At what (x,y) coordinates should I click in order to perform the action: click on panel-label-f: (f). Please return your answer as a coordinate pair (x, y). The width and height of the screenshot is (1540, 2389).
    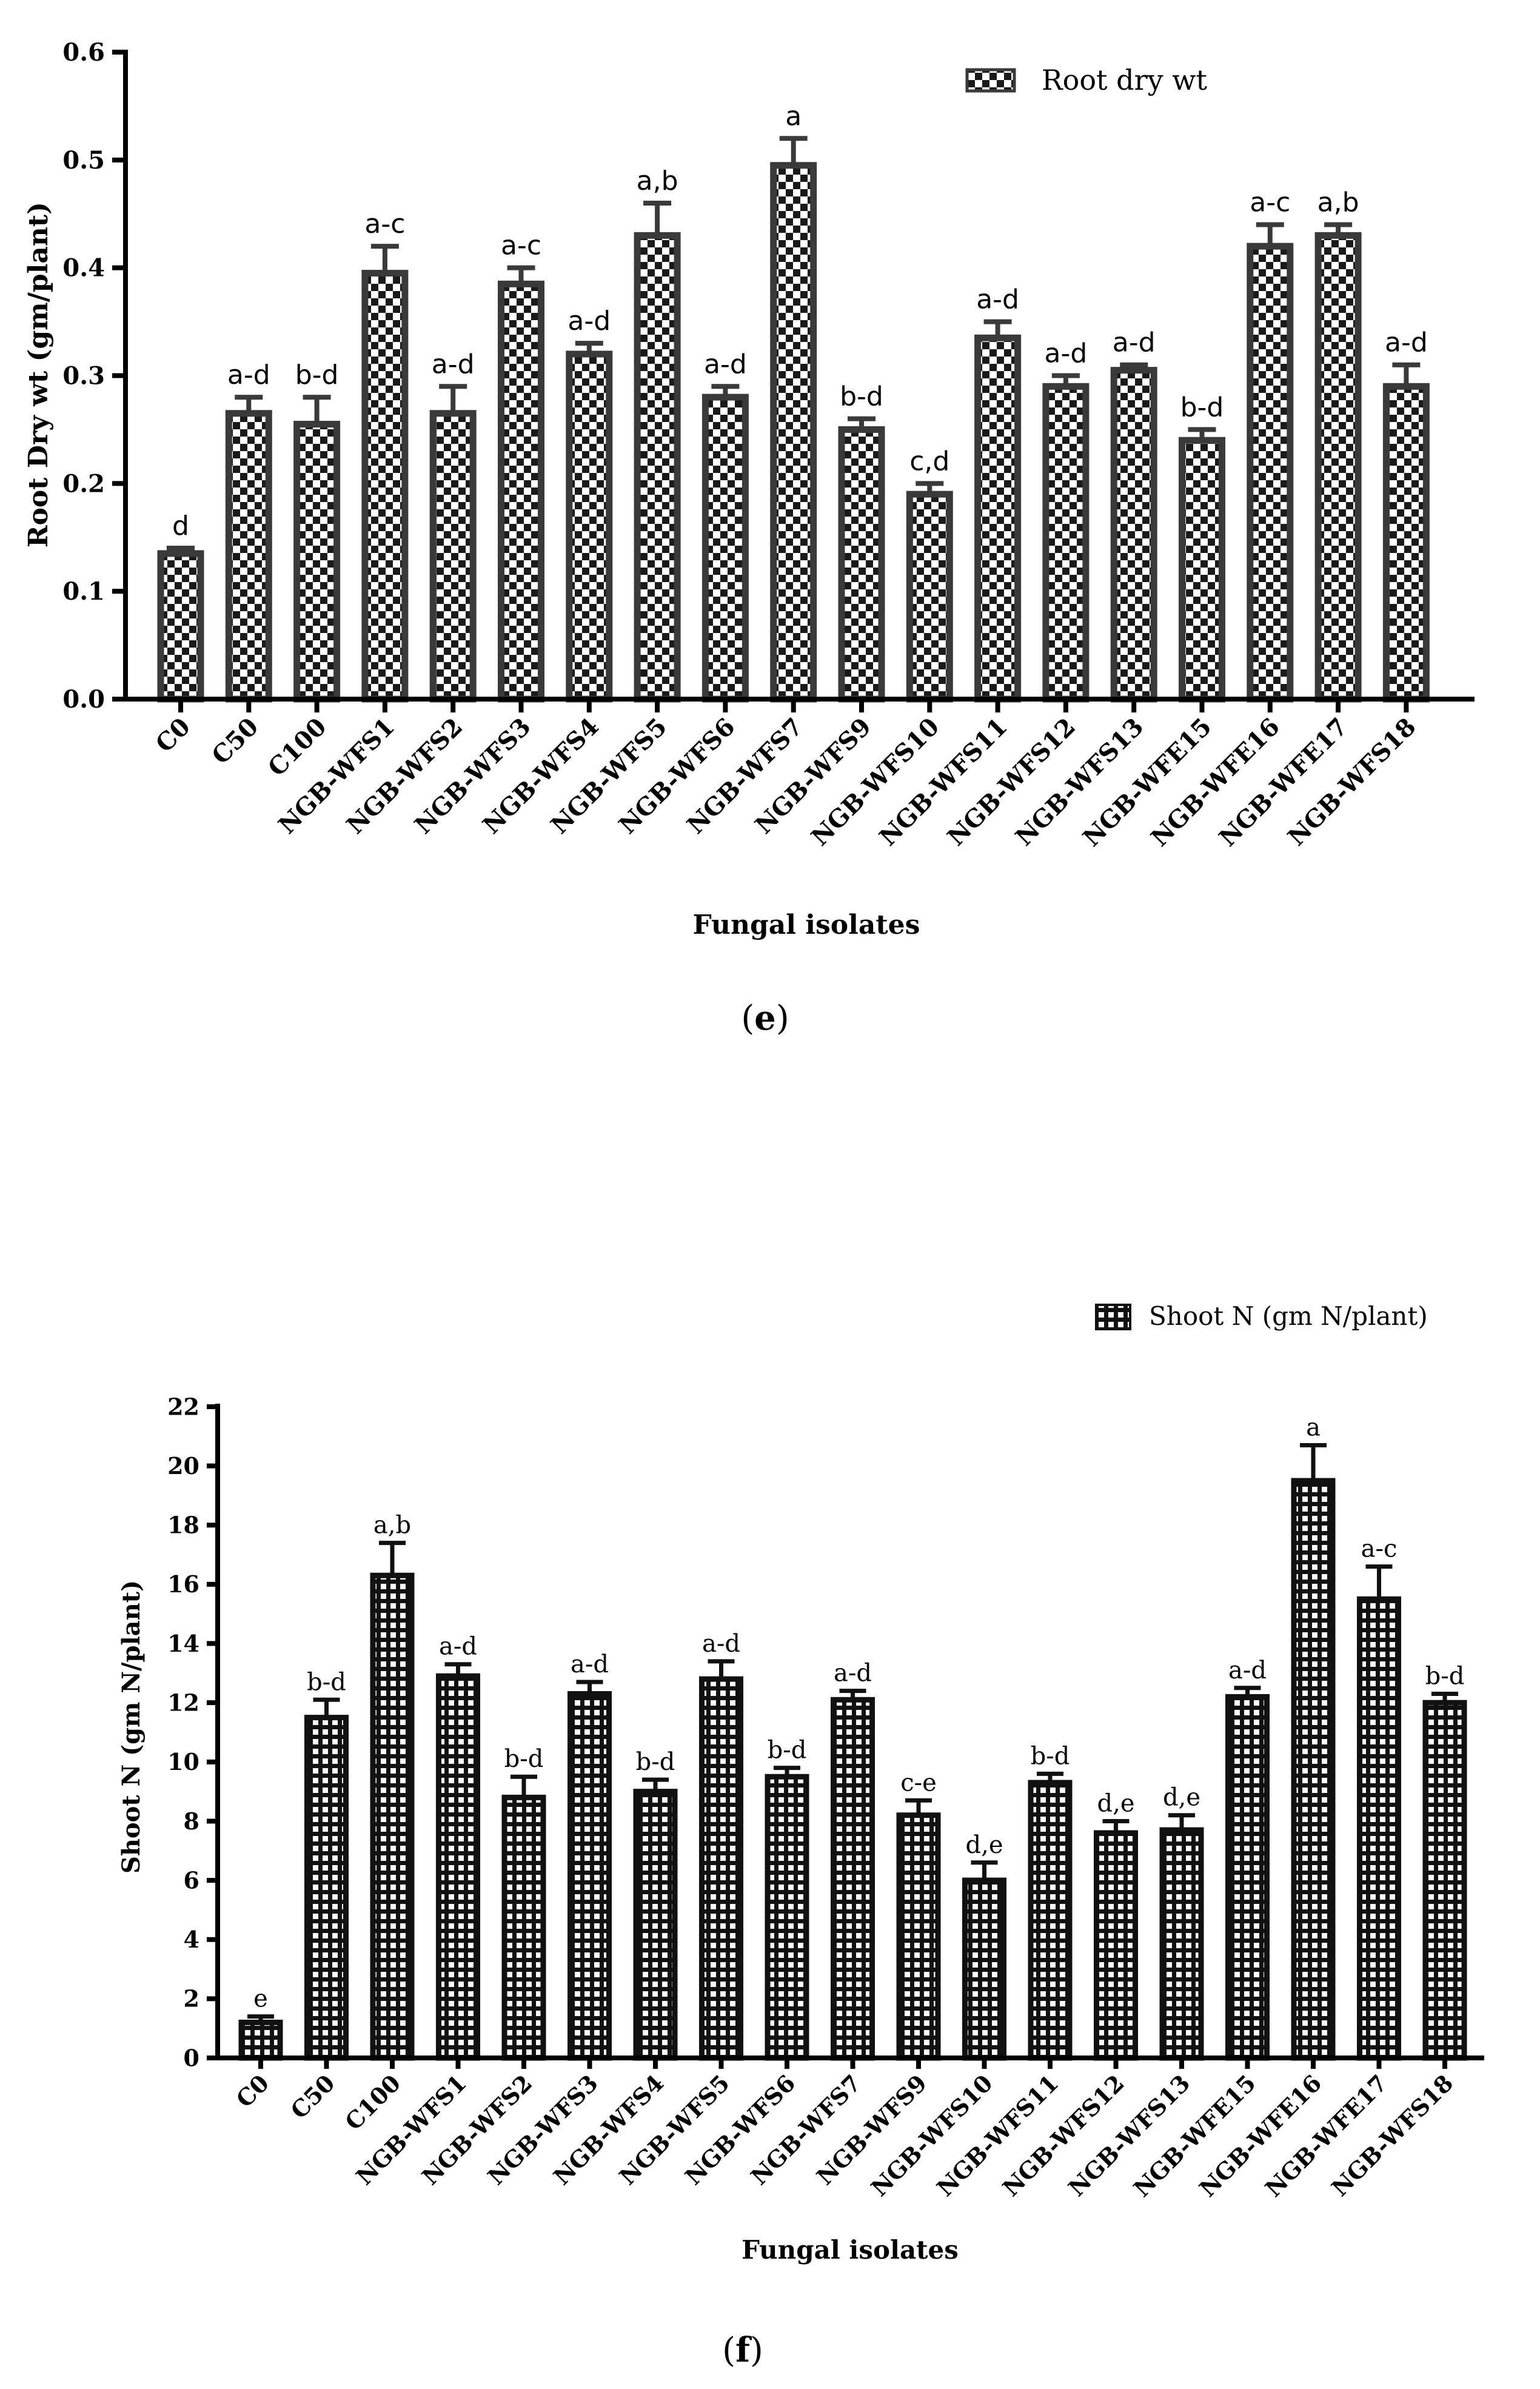
    Looking at the image, I should click on (742, 2350).